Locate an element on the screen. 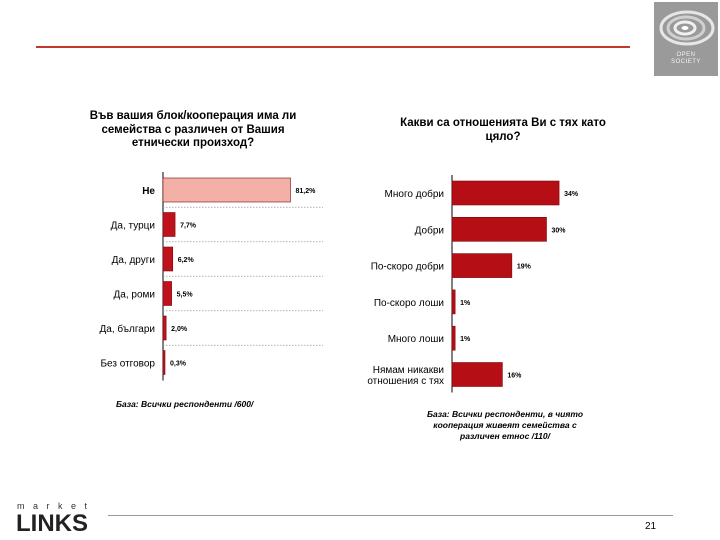  brand-market-text: market is located at coordinates (56, 506).